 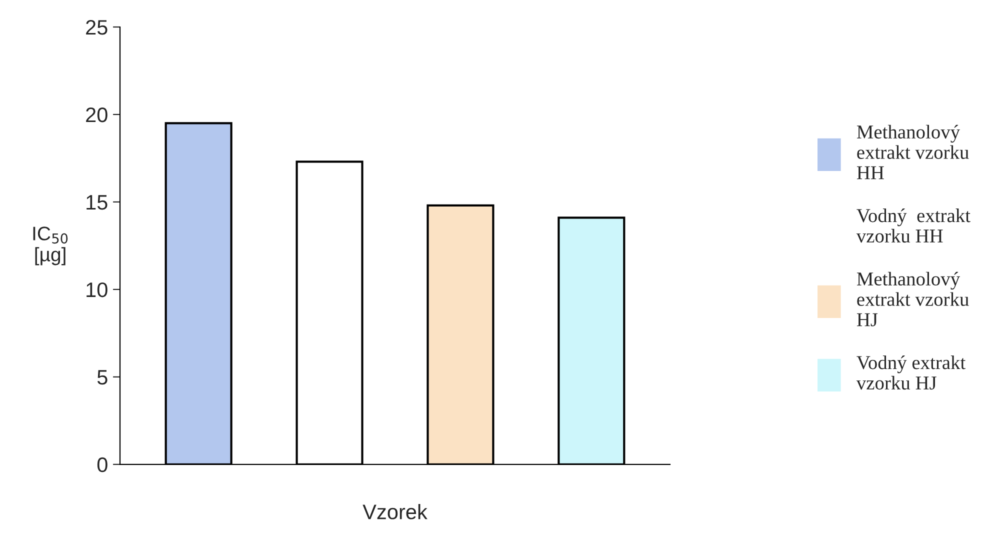 I want to click on y-axis-title: IC$_{50}$ [µg], so click(x=50, y=246).